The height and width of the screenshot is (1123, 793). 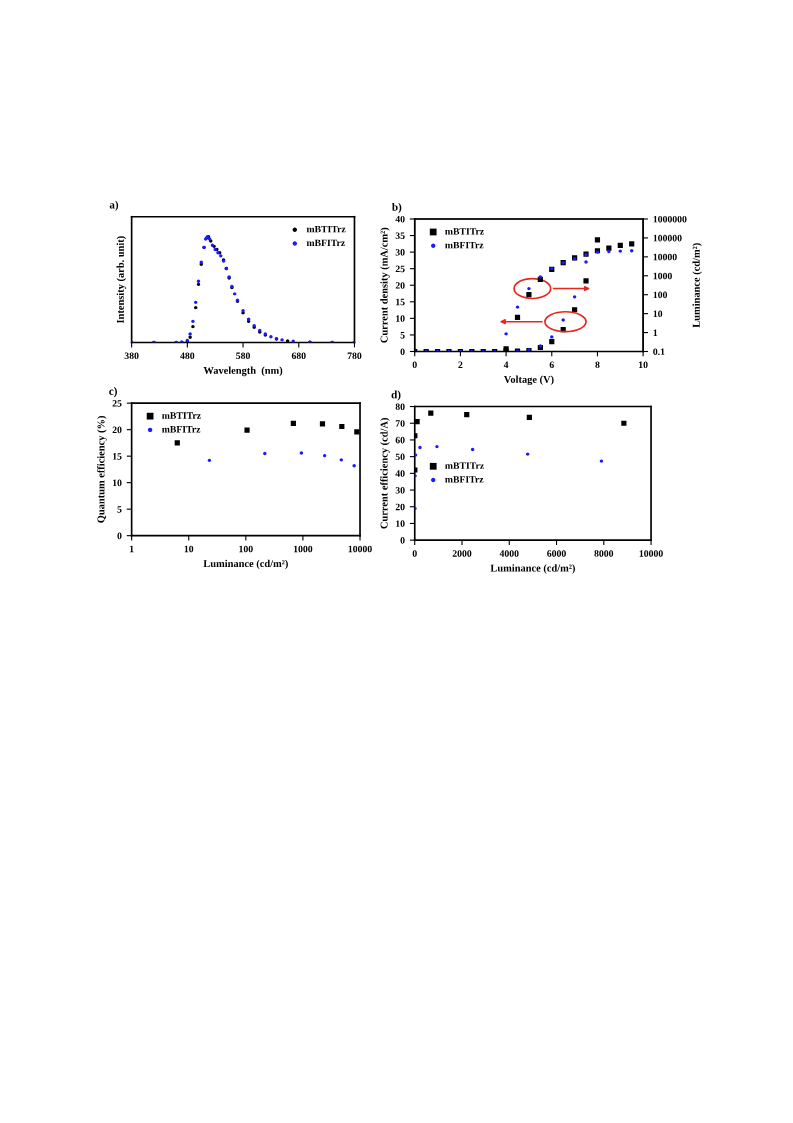 I want to click on y-axis-title: Current efficiency (cd/A), so click(x=385, y=473).